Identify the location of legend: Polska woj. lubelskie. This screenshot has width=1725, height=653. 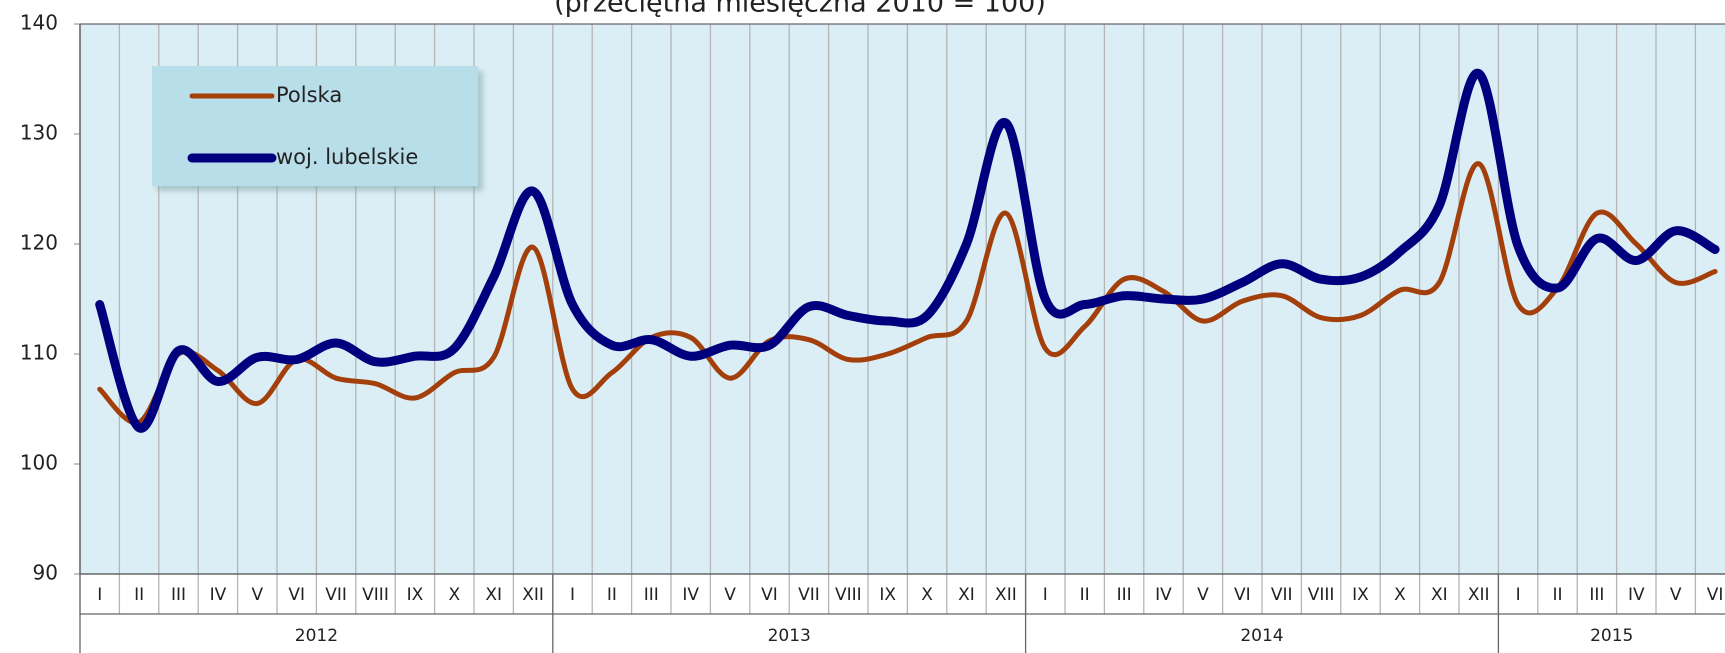
(315, 126).